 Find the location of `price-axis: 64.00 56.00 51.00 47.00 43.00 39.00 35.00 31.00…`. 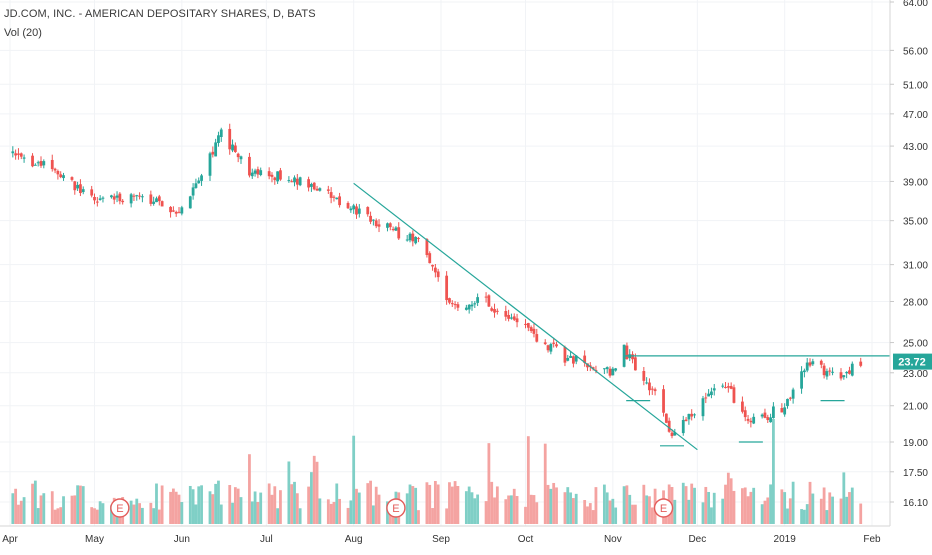

price-axis: 64.00 56.00 51.00 47.00 43.00 39.00 35.00 31.00… is located at coordinates (909, 254).